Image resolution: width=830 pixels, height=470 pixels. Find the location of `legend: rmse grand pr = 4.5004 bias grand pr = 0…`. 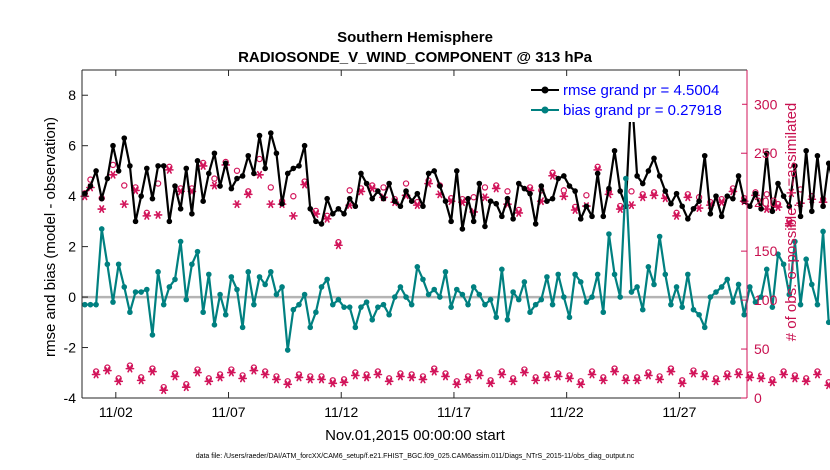

legend: rmse grand pr = 4.5004 bias grand pr = 0… is located at coordinates (634, 101).